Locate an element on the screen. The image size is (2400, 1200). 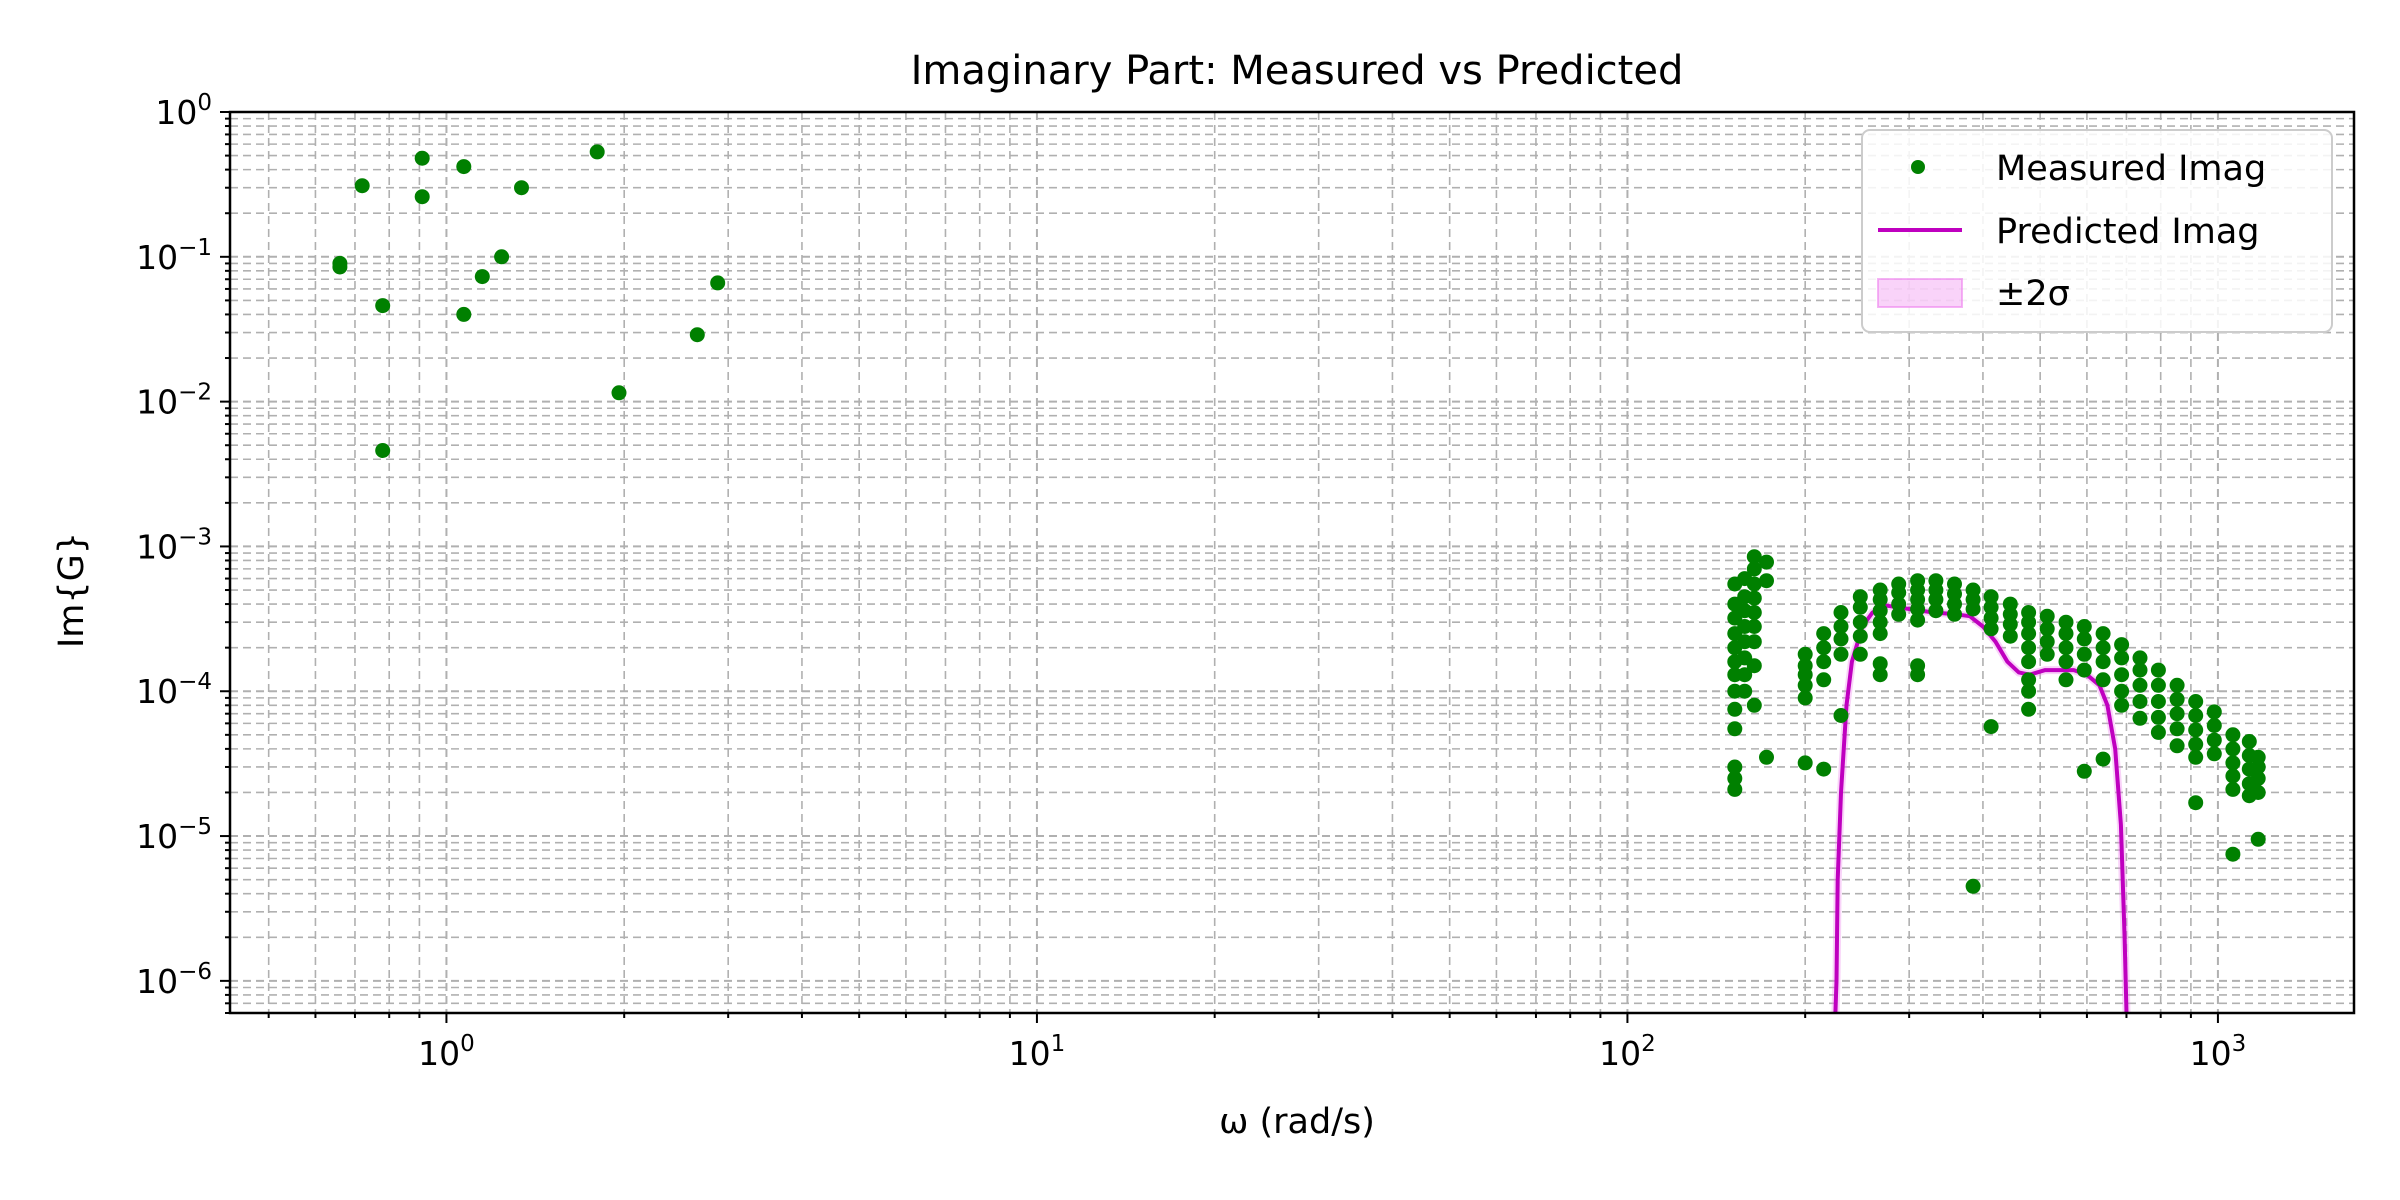
y-tick-label: 10⁰ is located at coordinates (183, 111).